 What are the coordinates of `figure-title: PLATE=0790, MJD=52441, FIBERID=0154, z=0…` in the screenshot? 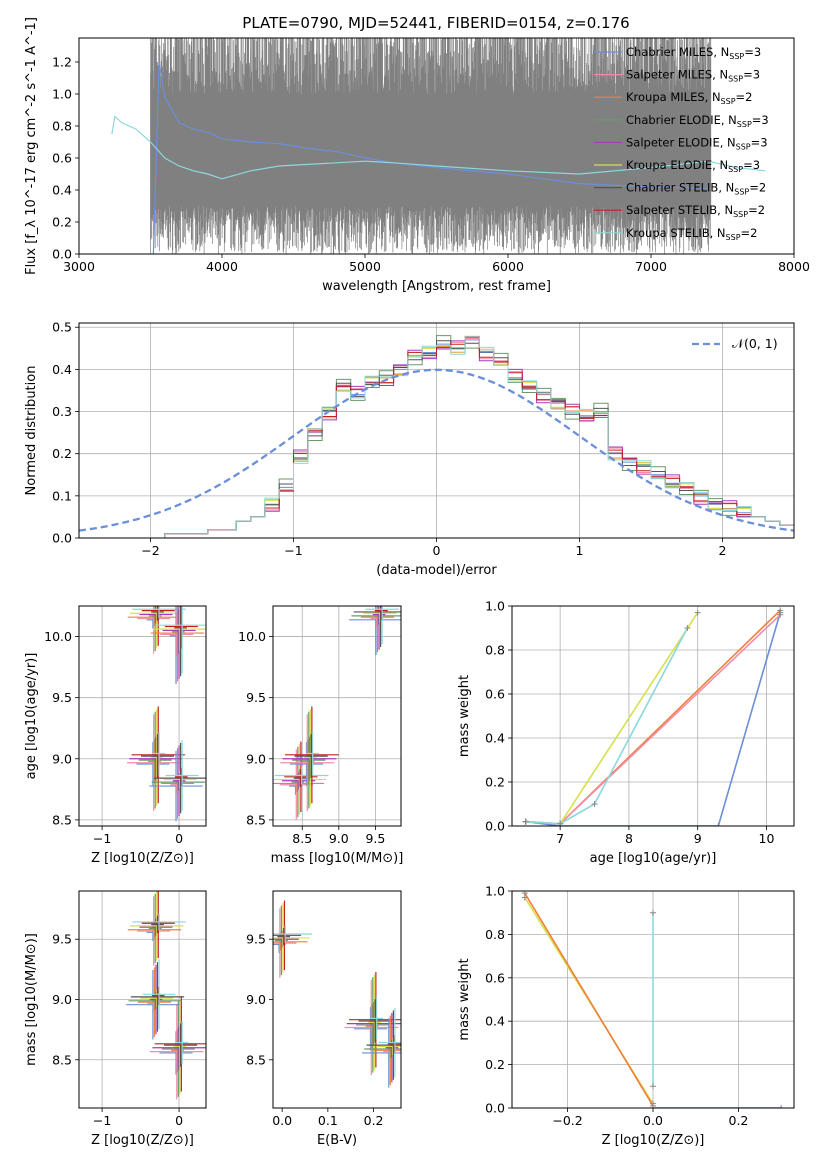 It's located at (435, 23).